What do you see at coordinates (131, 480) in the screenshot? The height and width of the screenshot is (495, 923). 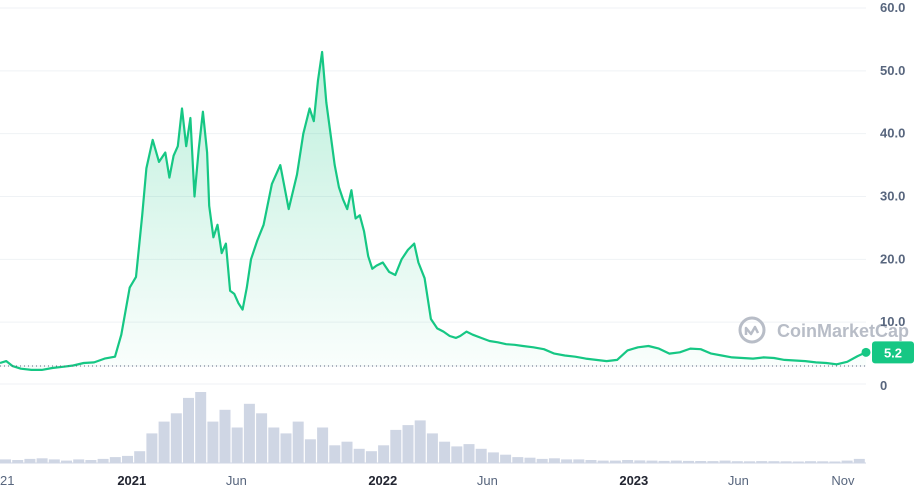 I see `x-tick-label: 2021` at bounding box center [131, 480].